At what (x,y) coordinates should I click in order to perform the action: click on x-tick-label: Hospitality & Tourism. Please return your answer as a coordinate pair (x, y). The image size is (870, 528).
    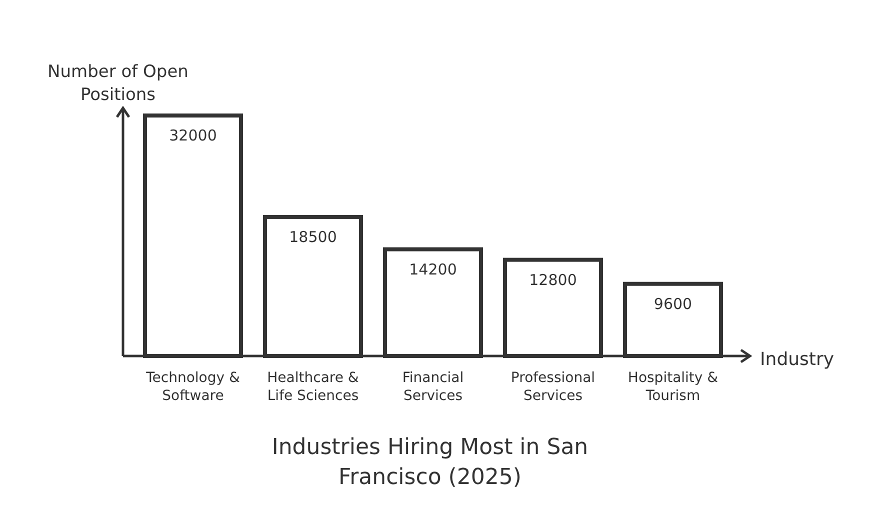
    Looking at the image, I should click on (673, 387).